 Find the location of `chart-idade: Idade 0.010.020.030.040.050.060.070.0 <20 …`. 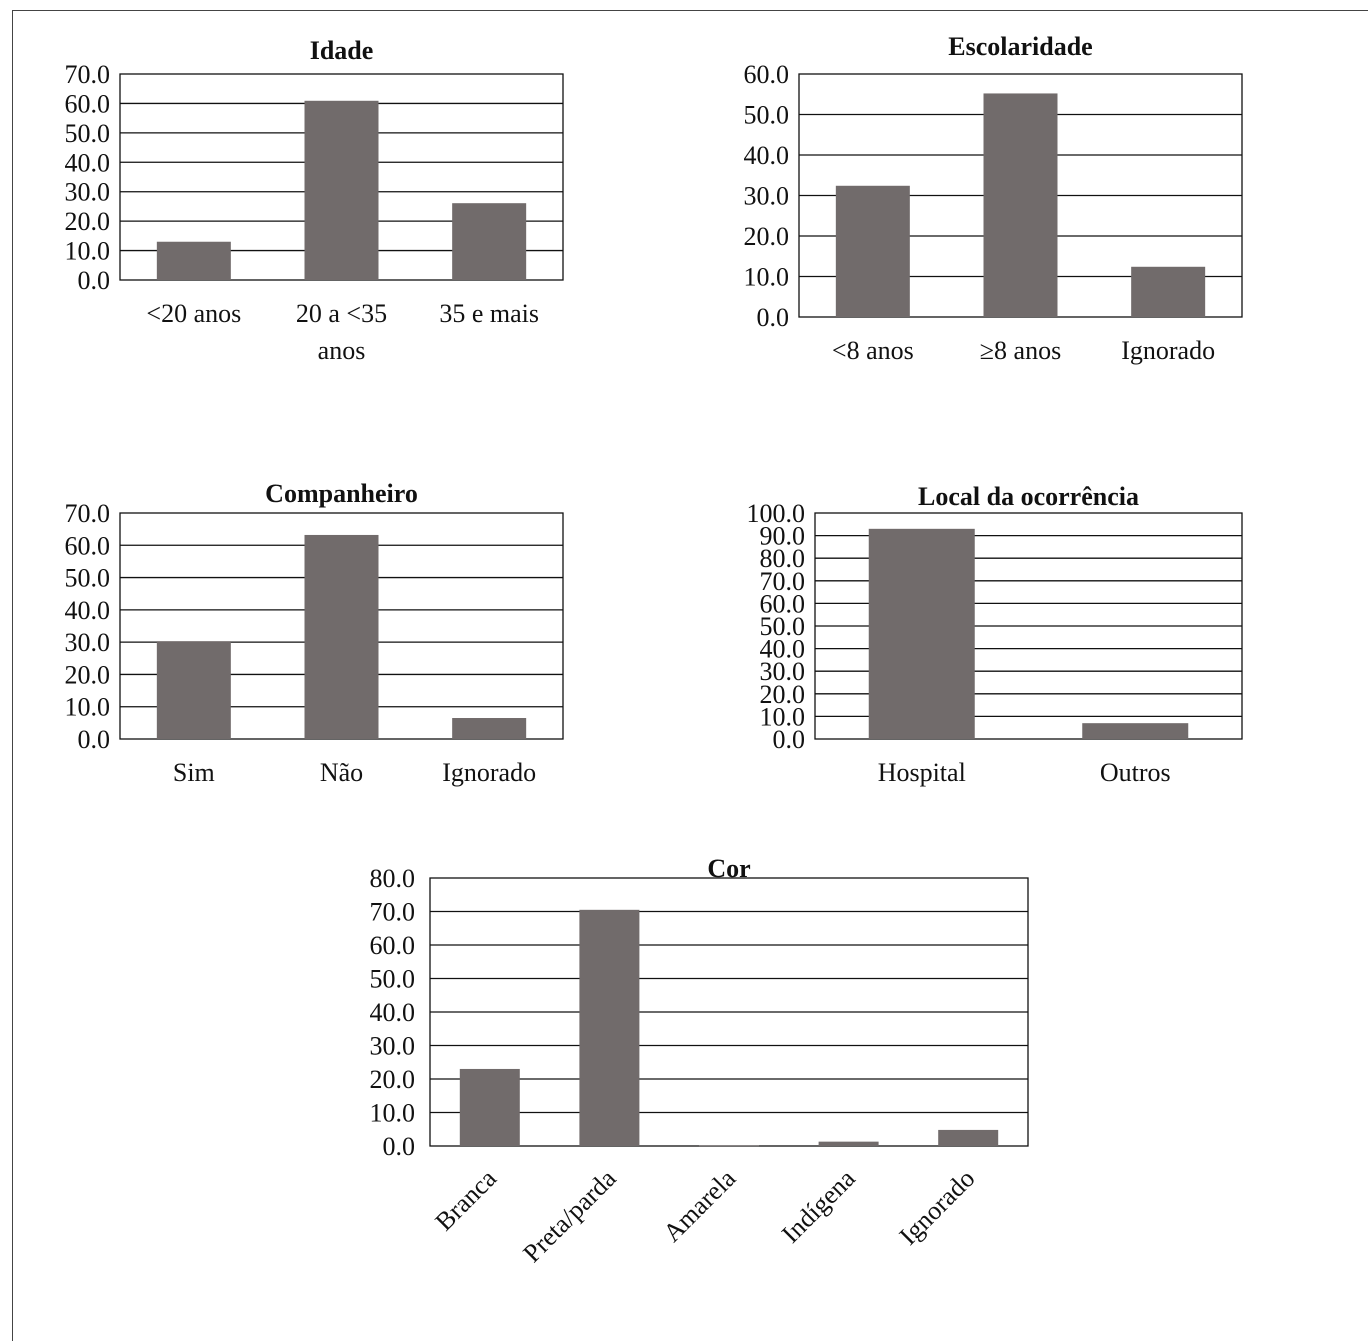

chart-idade: Idade 0.010.020.030.040.050.060.070.0 <20 … is located at coordinates (314, 200).